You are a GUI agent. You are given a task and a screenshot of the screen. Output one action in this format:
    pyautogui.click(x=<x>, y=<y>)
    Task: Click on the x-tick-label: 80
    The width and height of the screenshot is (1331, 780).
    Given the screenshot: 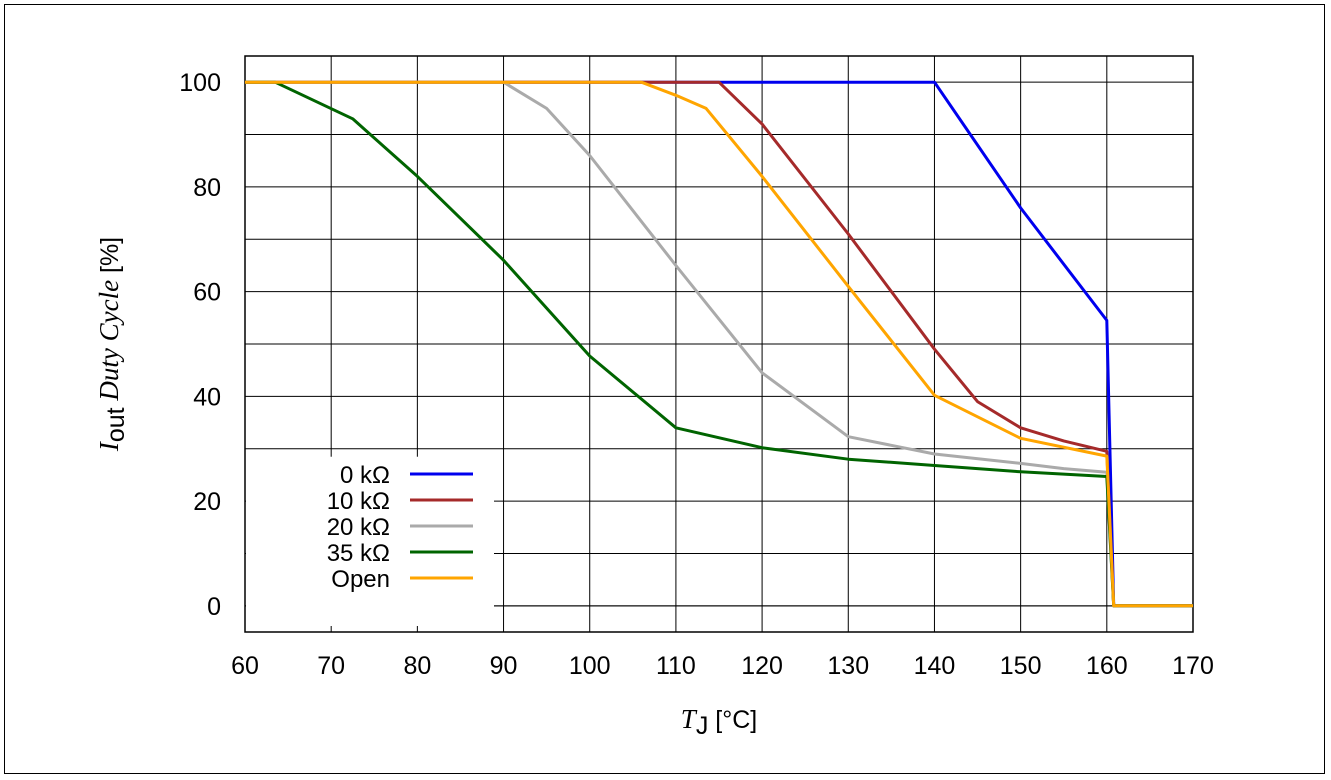 What is the action you would take?
    pyautogui.click(x=417, y=666)
    